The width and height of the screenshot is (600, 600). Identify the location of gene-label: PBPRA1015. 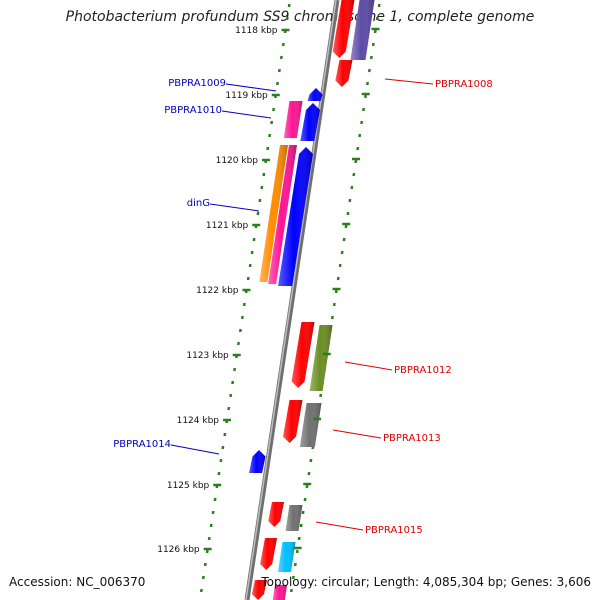
(369, 528).